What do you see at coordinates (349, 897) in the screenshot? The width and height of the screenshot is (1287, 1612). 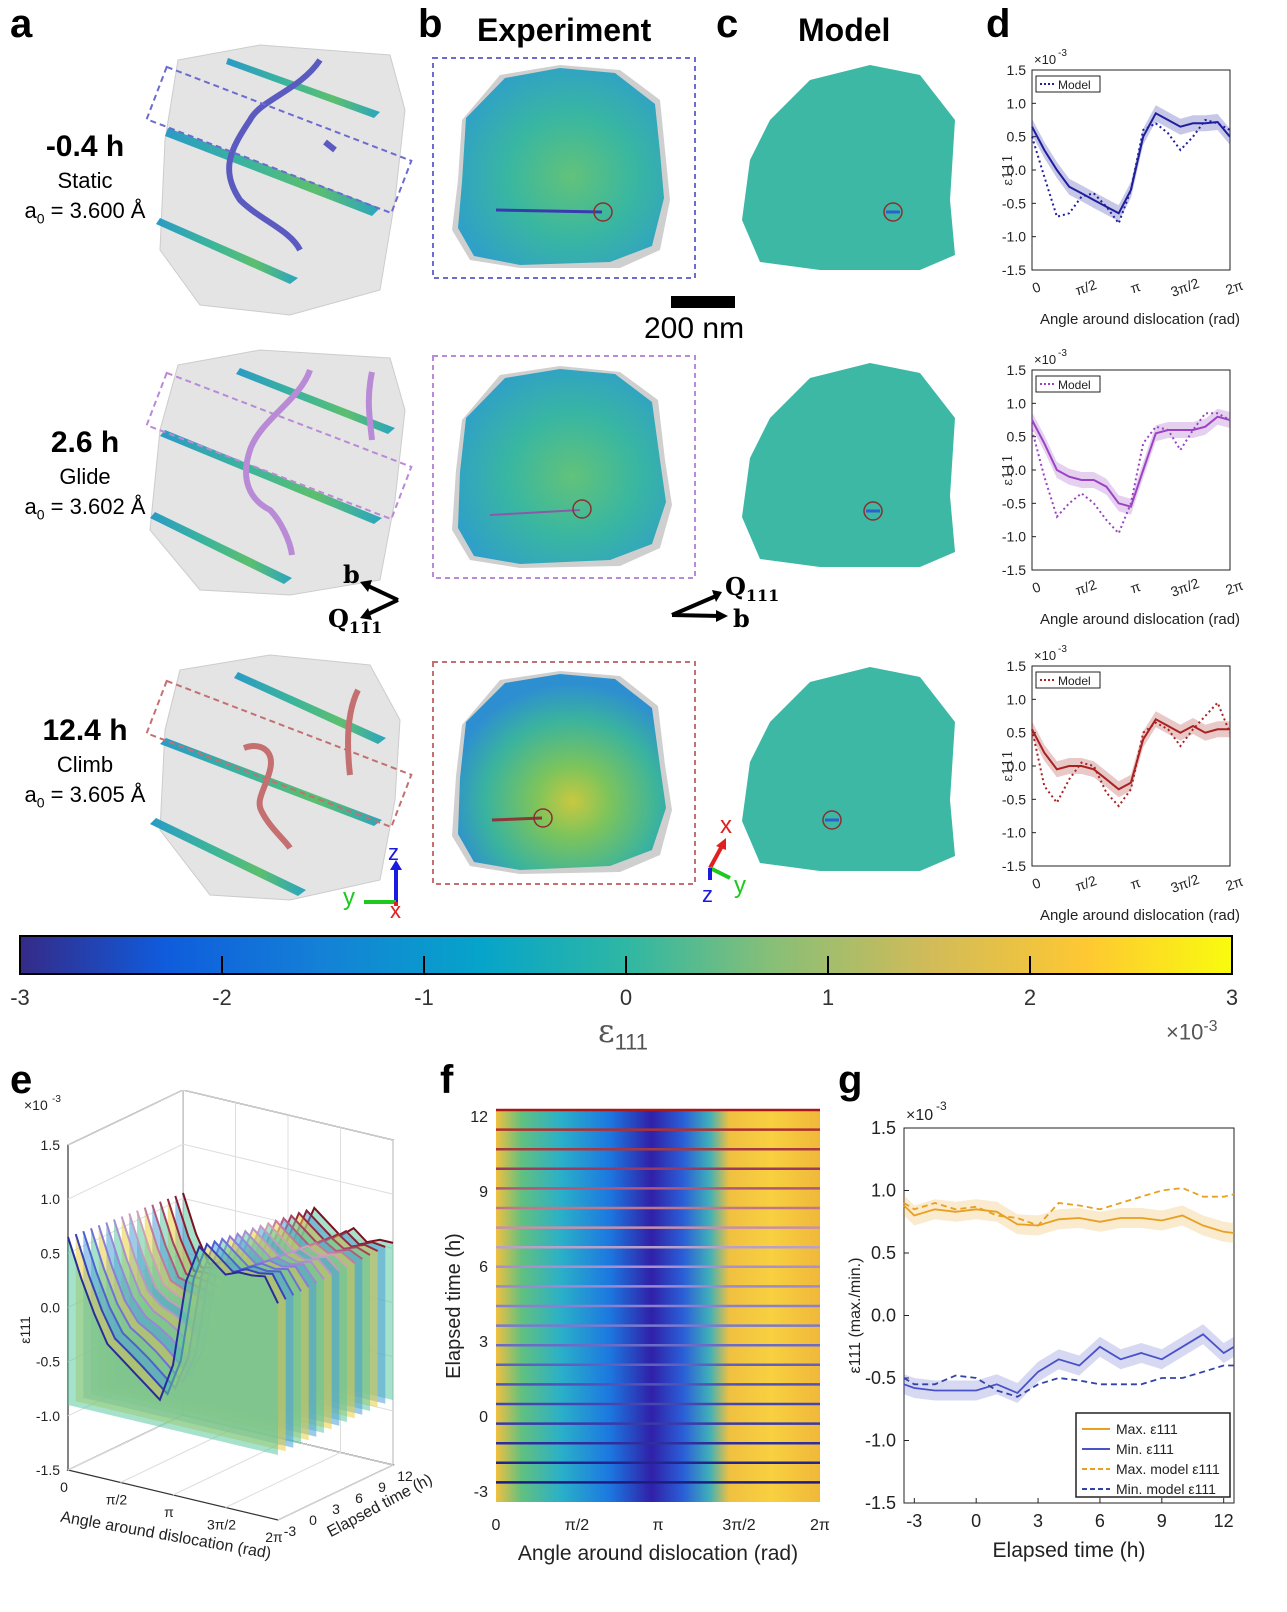 I see `y-axis-label: y` at bounding box center [349, 897].